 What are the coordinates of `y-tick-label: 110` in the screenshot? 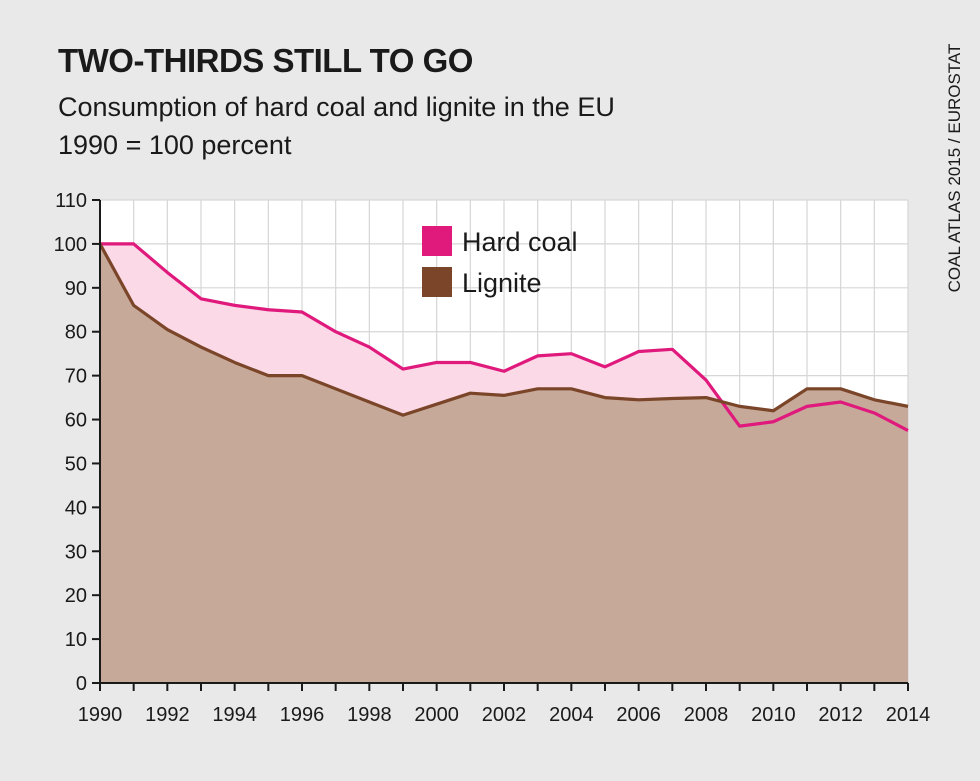 It's located at (71, 201).